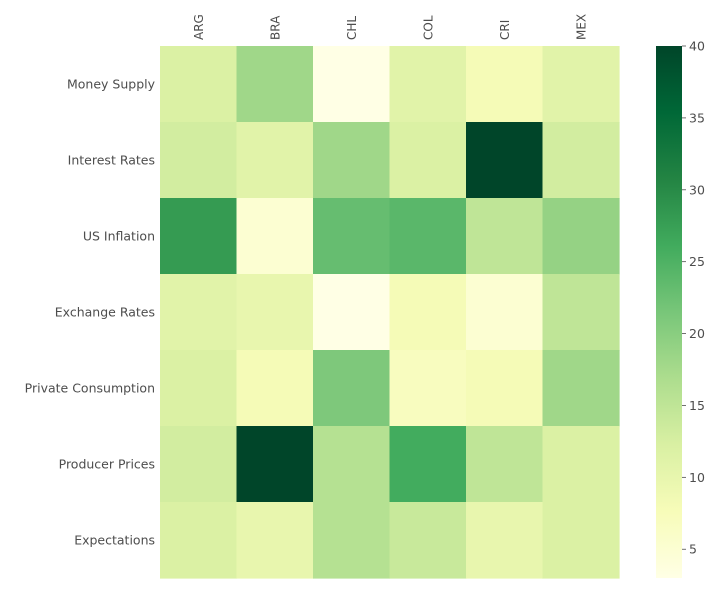 This screenshot has height=590, width=719. Describe the element at coordinates (275, 27) in the screenshot. I see `x-tick-label-bra: BRA` at that location.